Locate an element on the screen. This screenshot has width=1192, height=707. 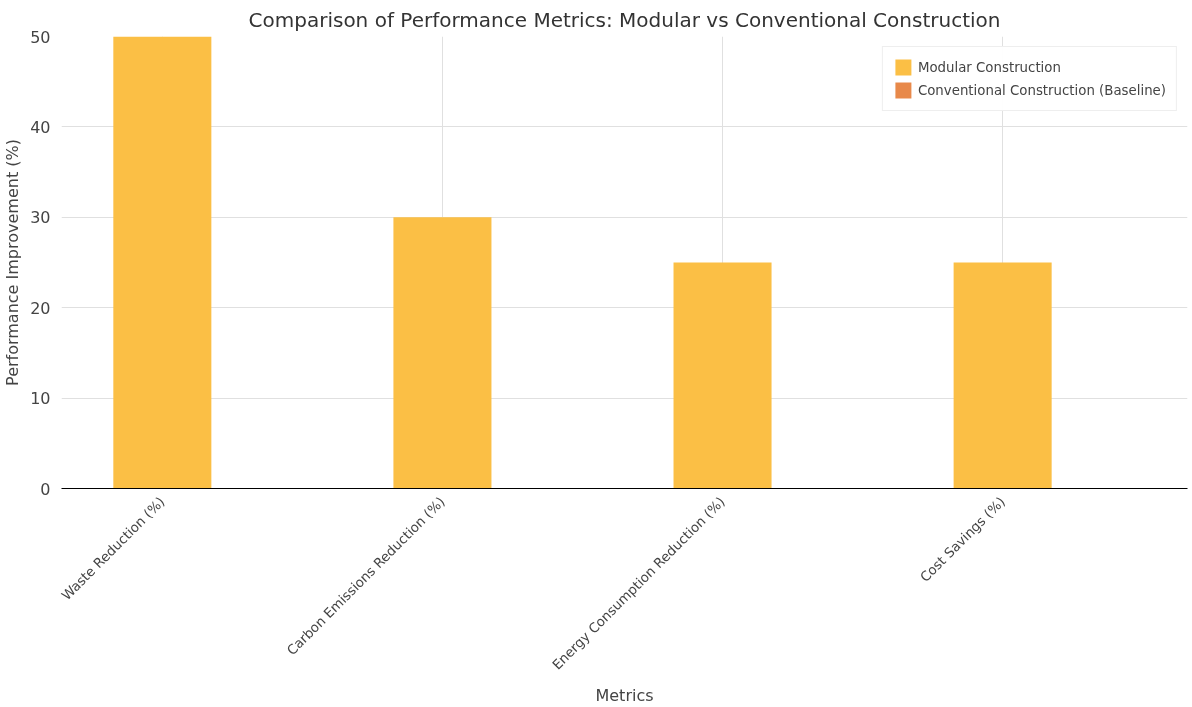
legend-label: Modular Construction is located at coordinates (989, 67).